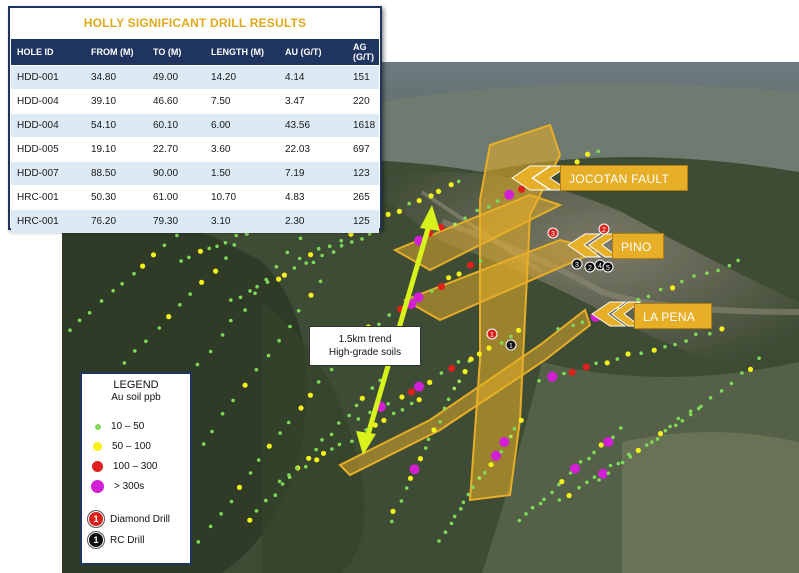 This screenshot has width=799, height=573. I want to click on table-cell: HDD-007, so click(48, 173).